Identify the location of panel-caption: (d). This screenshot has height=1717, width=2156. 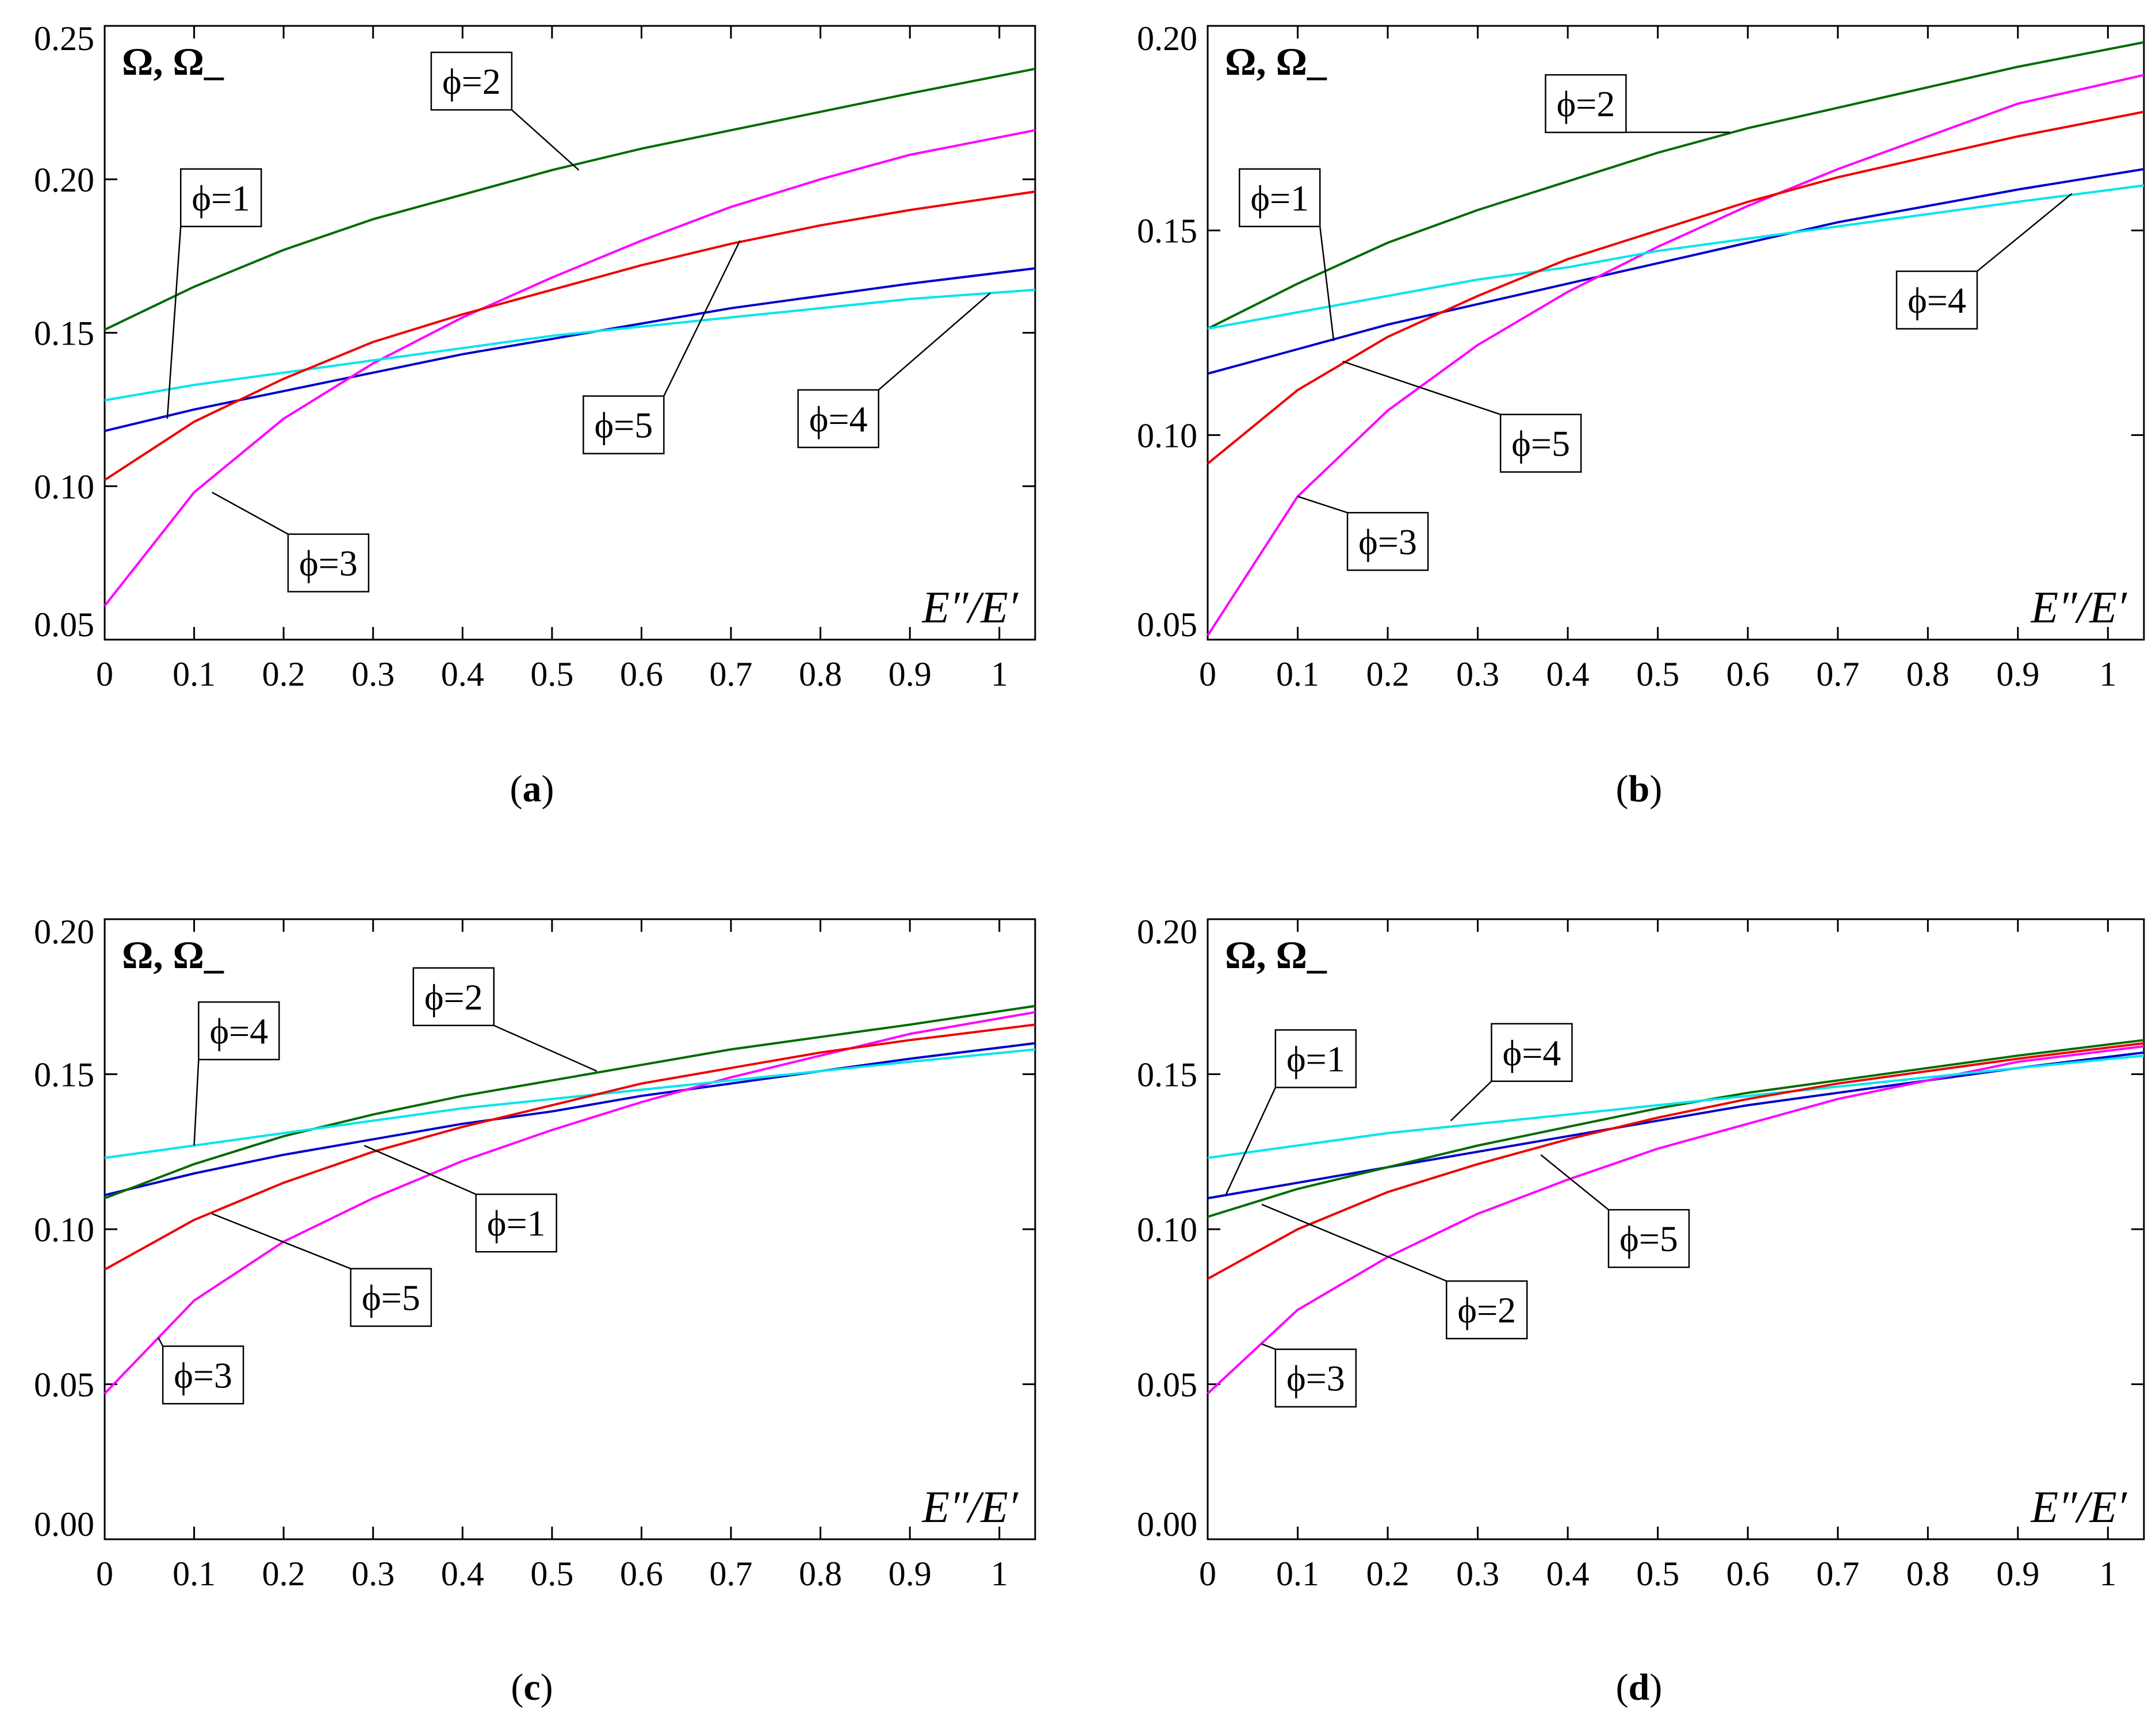
(1639, 1687).